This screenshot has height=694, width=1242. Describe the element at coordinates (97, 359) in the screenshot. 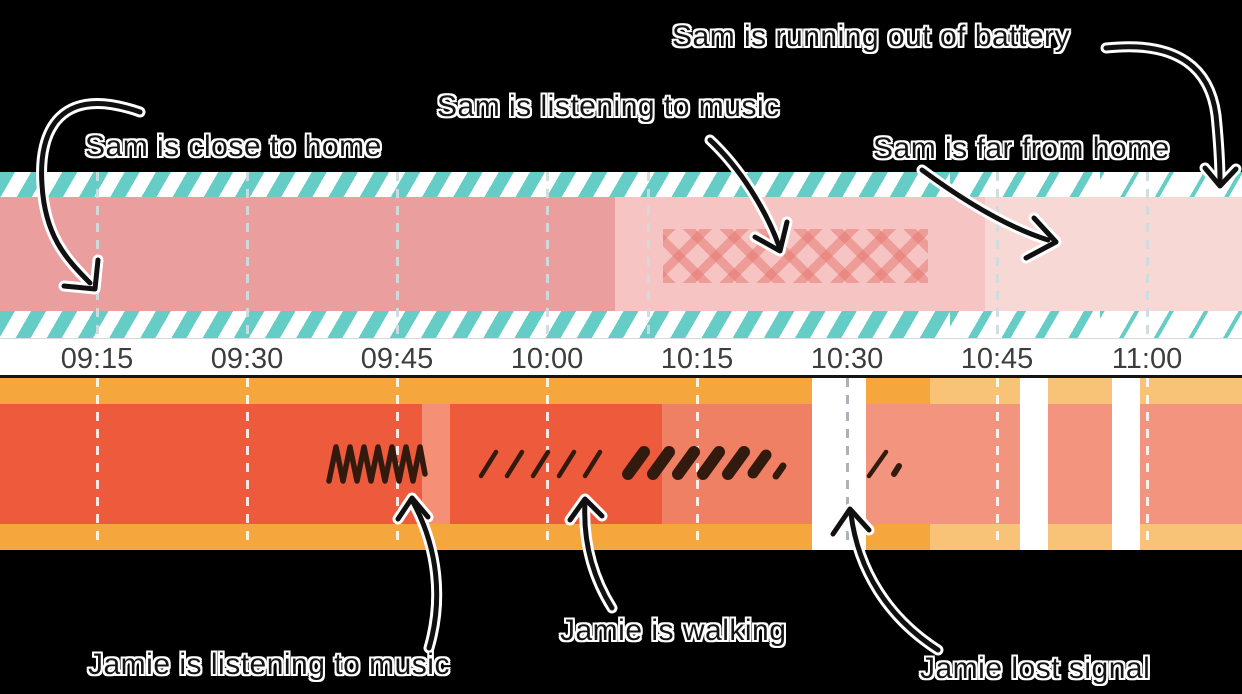

I see `axis-tick-label: 09:15` at that location.